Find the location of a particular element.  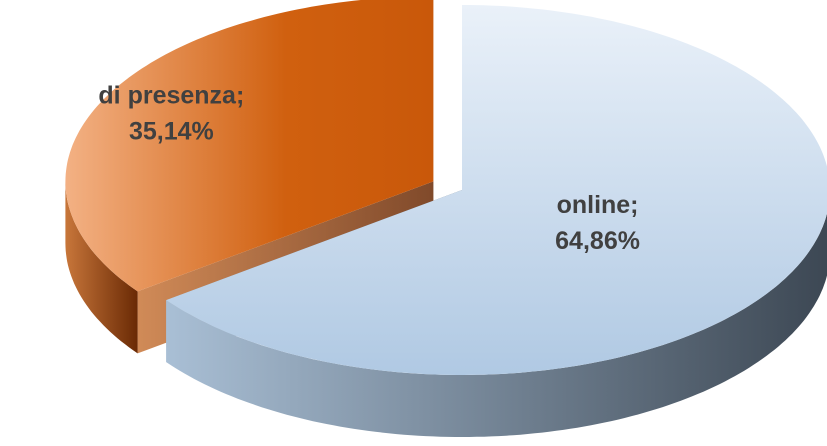

slice-side is located at coordinates (101, 267).